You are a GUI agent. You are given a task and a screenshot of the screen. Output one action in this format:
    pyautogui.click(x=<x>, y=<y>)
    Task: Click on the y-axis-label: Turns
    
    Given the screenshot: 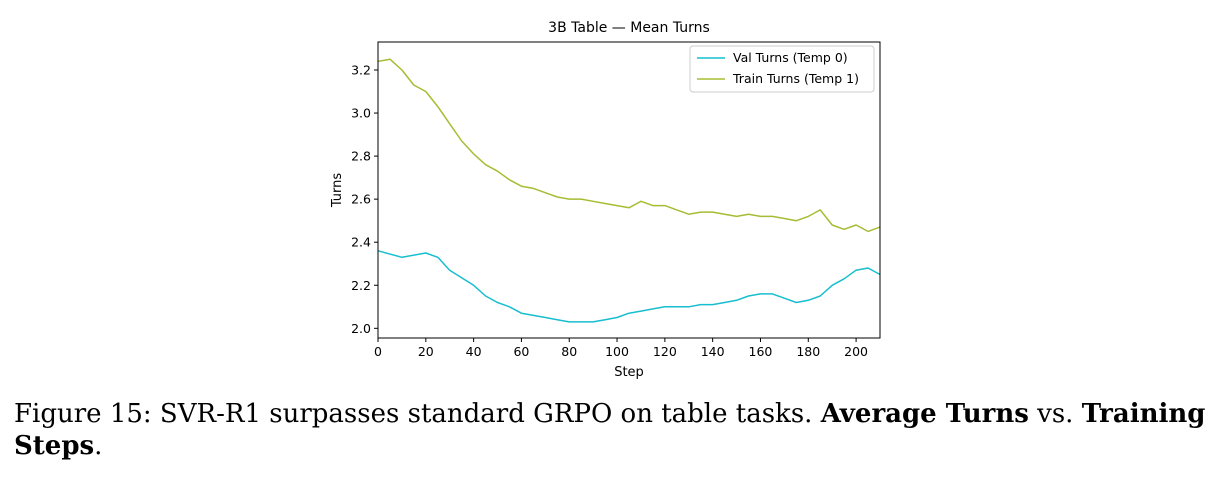 What is the action you would take?
    pyautogui.click(x=337, y=191)
    